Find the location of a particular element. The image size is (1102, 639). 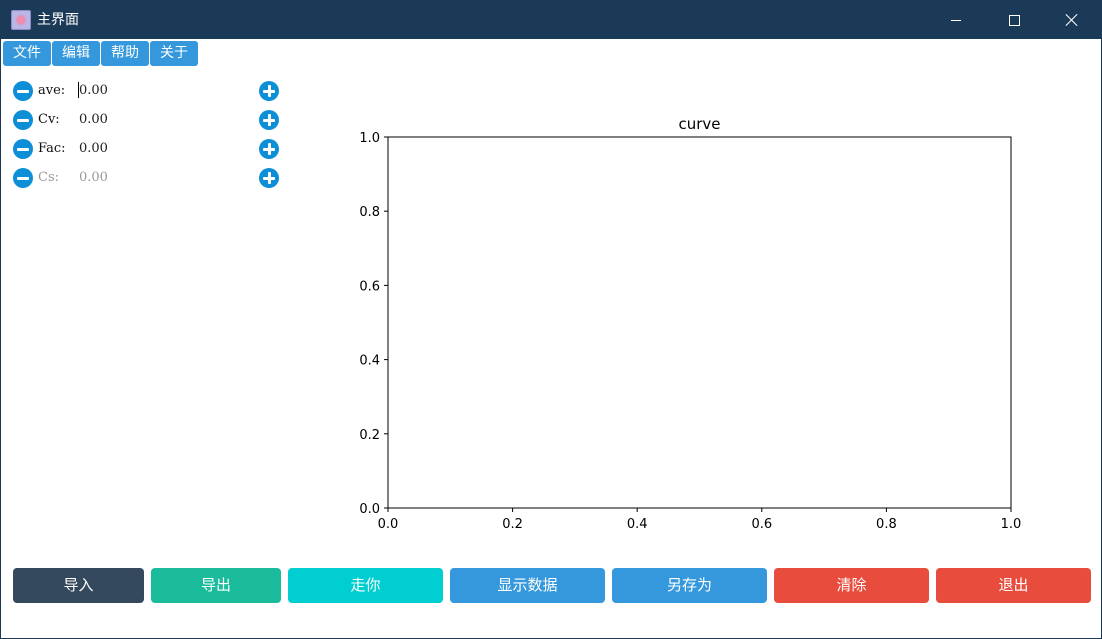

maximize-icon is located at coordinates (1014, 20).